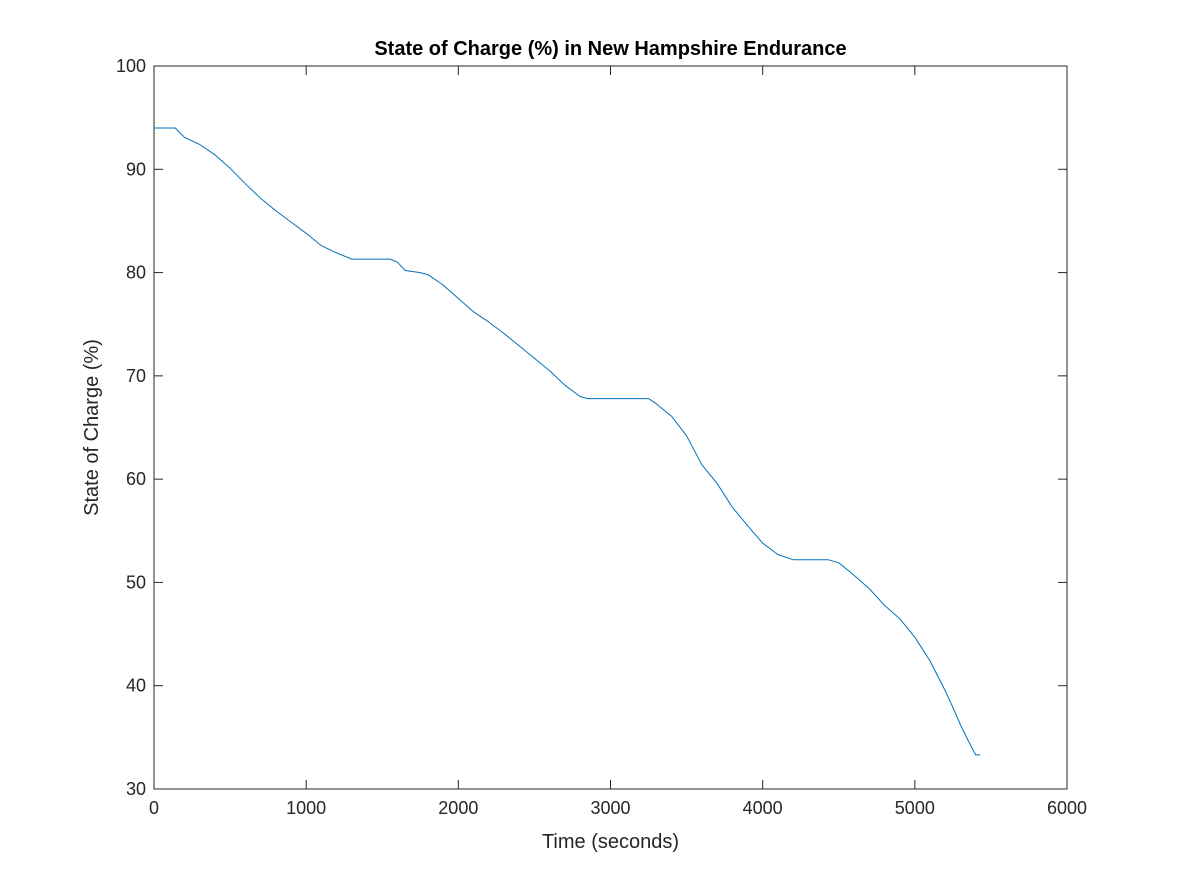  Describe the element at coordinates (915, 808) in the screenshot. I see `x-tick-label: 5000` at that location.